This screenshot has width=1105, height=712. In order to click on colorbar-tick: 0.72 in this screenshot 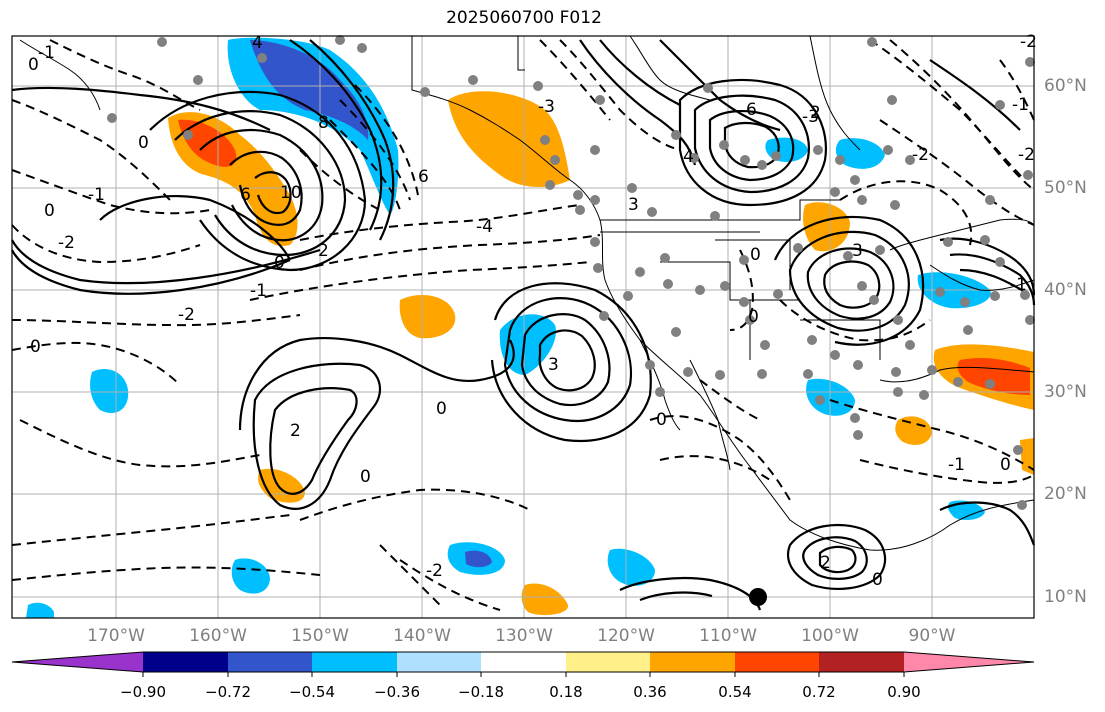, I will do `click(819, 692)`.